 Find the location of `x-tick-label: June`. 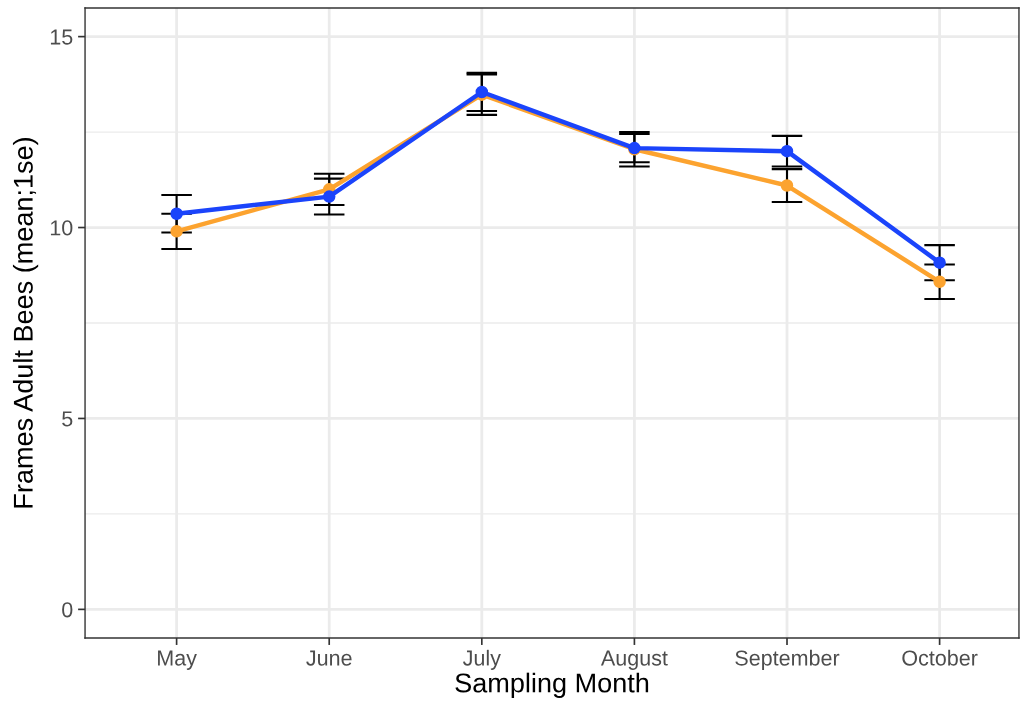

x-tick-label: June is located at coordinates (329, 658).